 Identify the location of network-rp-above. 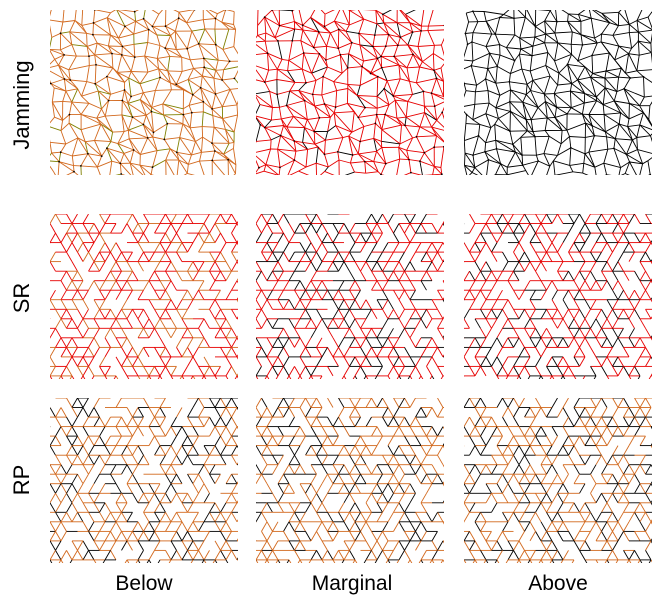
(558, 480).